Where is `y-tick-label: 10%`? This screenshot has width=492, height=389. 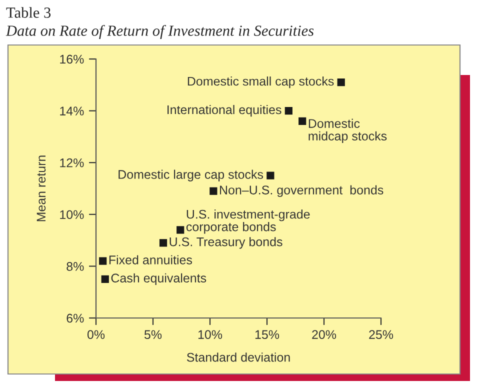 y-tick-label: 10% is located at coordinates (72, 215).